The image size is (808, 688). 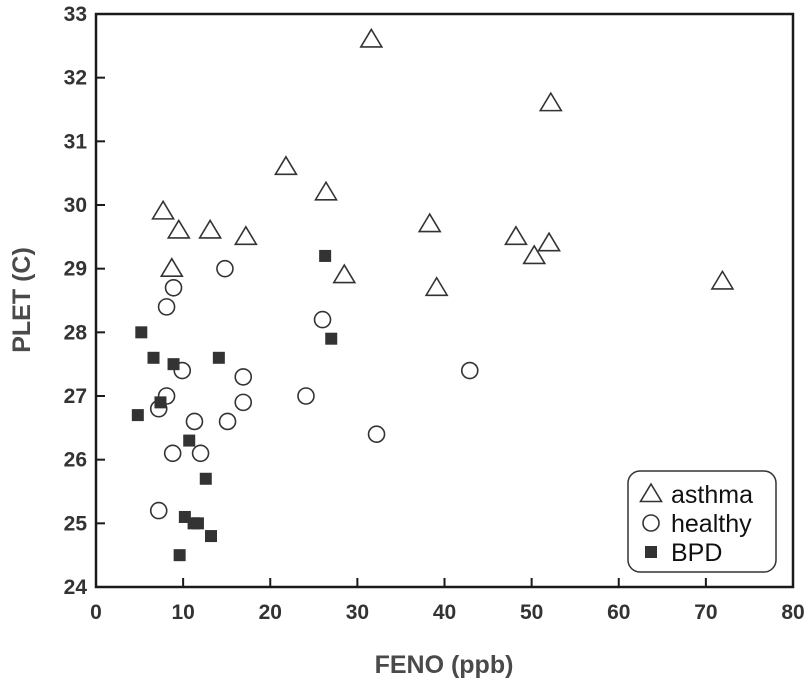 I want to click on y-tick-label: 26, so click(x=75, y=460).